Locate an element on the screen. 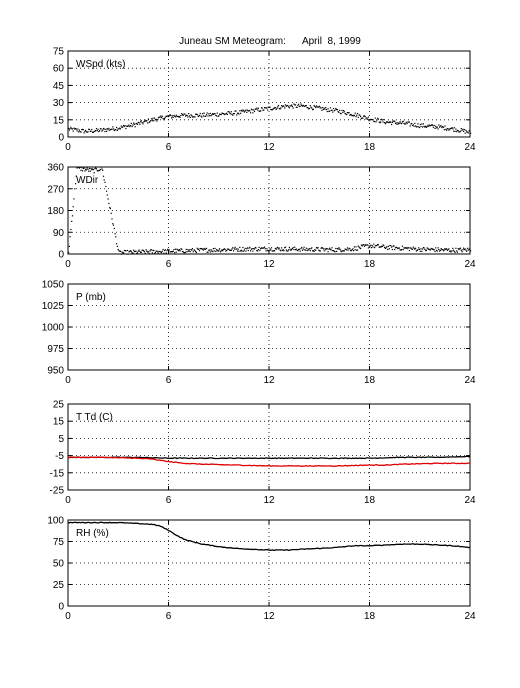 The width and height of the screenshot is (520, 688). panel-1-ytick-label-3: 270 is located at coordinates (55, 189).